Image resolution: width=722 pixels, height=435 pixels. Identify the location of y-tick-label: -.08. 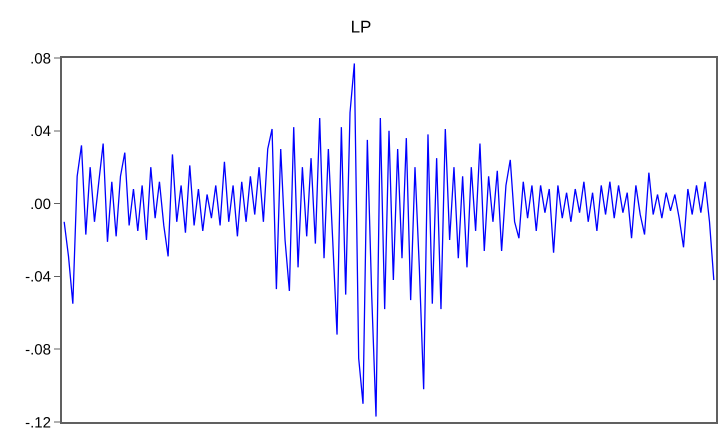
(38, 349).